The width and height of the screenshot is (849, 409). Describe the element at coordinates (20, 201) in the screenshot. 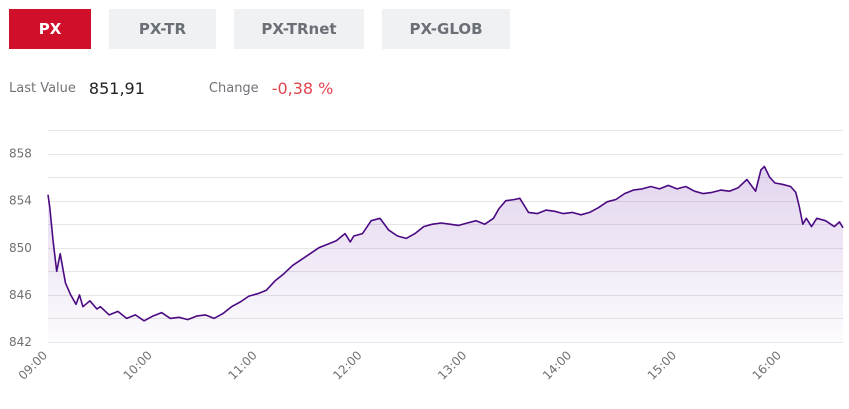

I see `y-tick-label: 854` at that location.